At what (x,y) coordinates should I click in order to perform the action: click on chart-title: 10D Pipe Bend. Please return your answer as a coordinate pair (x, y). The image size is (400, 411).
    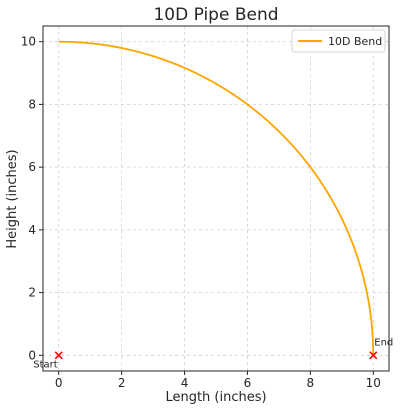
    Looking at the image, I should click on (215, 15).